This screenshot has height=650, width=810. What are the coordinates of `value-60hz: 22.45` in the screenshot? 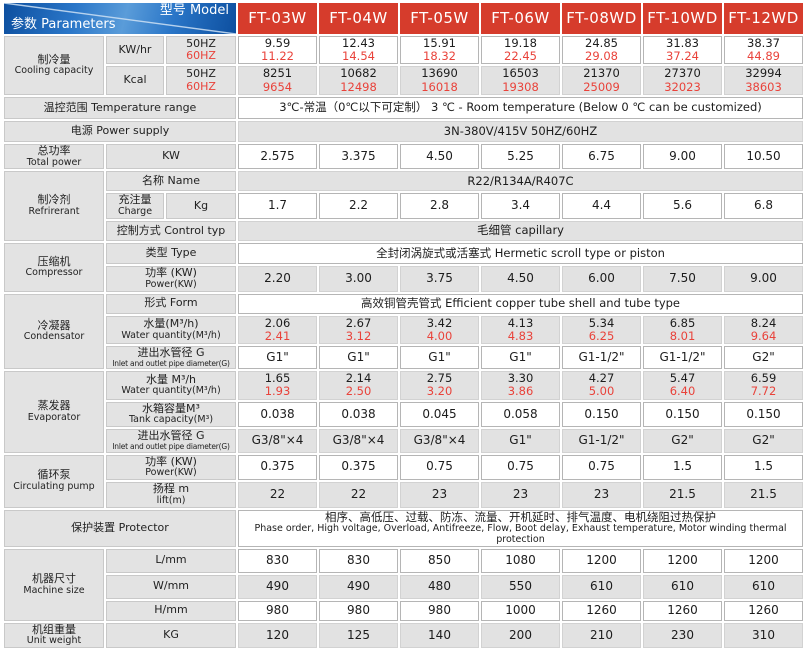 It's located at (520, 56).